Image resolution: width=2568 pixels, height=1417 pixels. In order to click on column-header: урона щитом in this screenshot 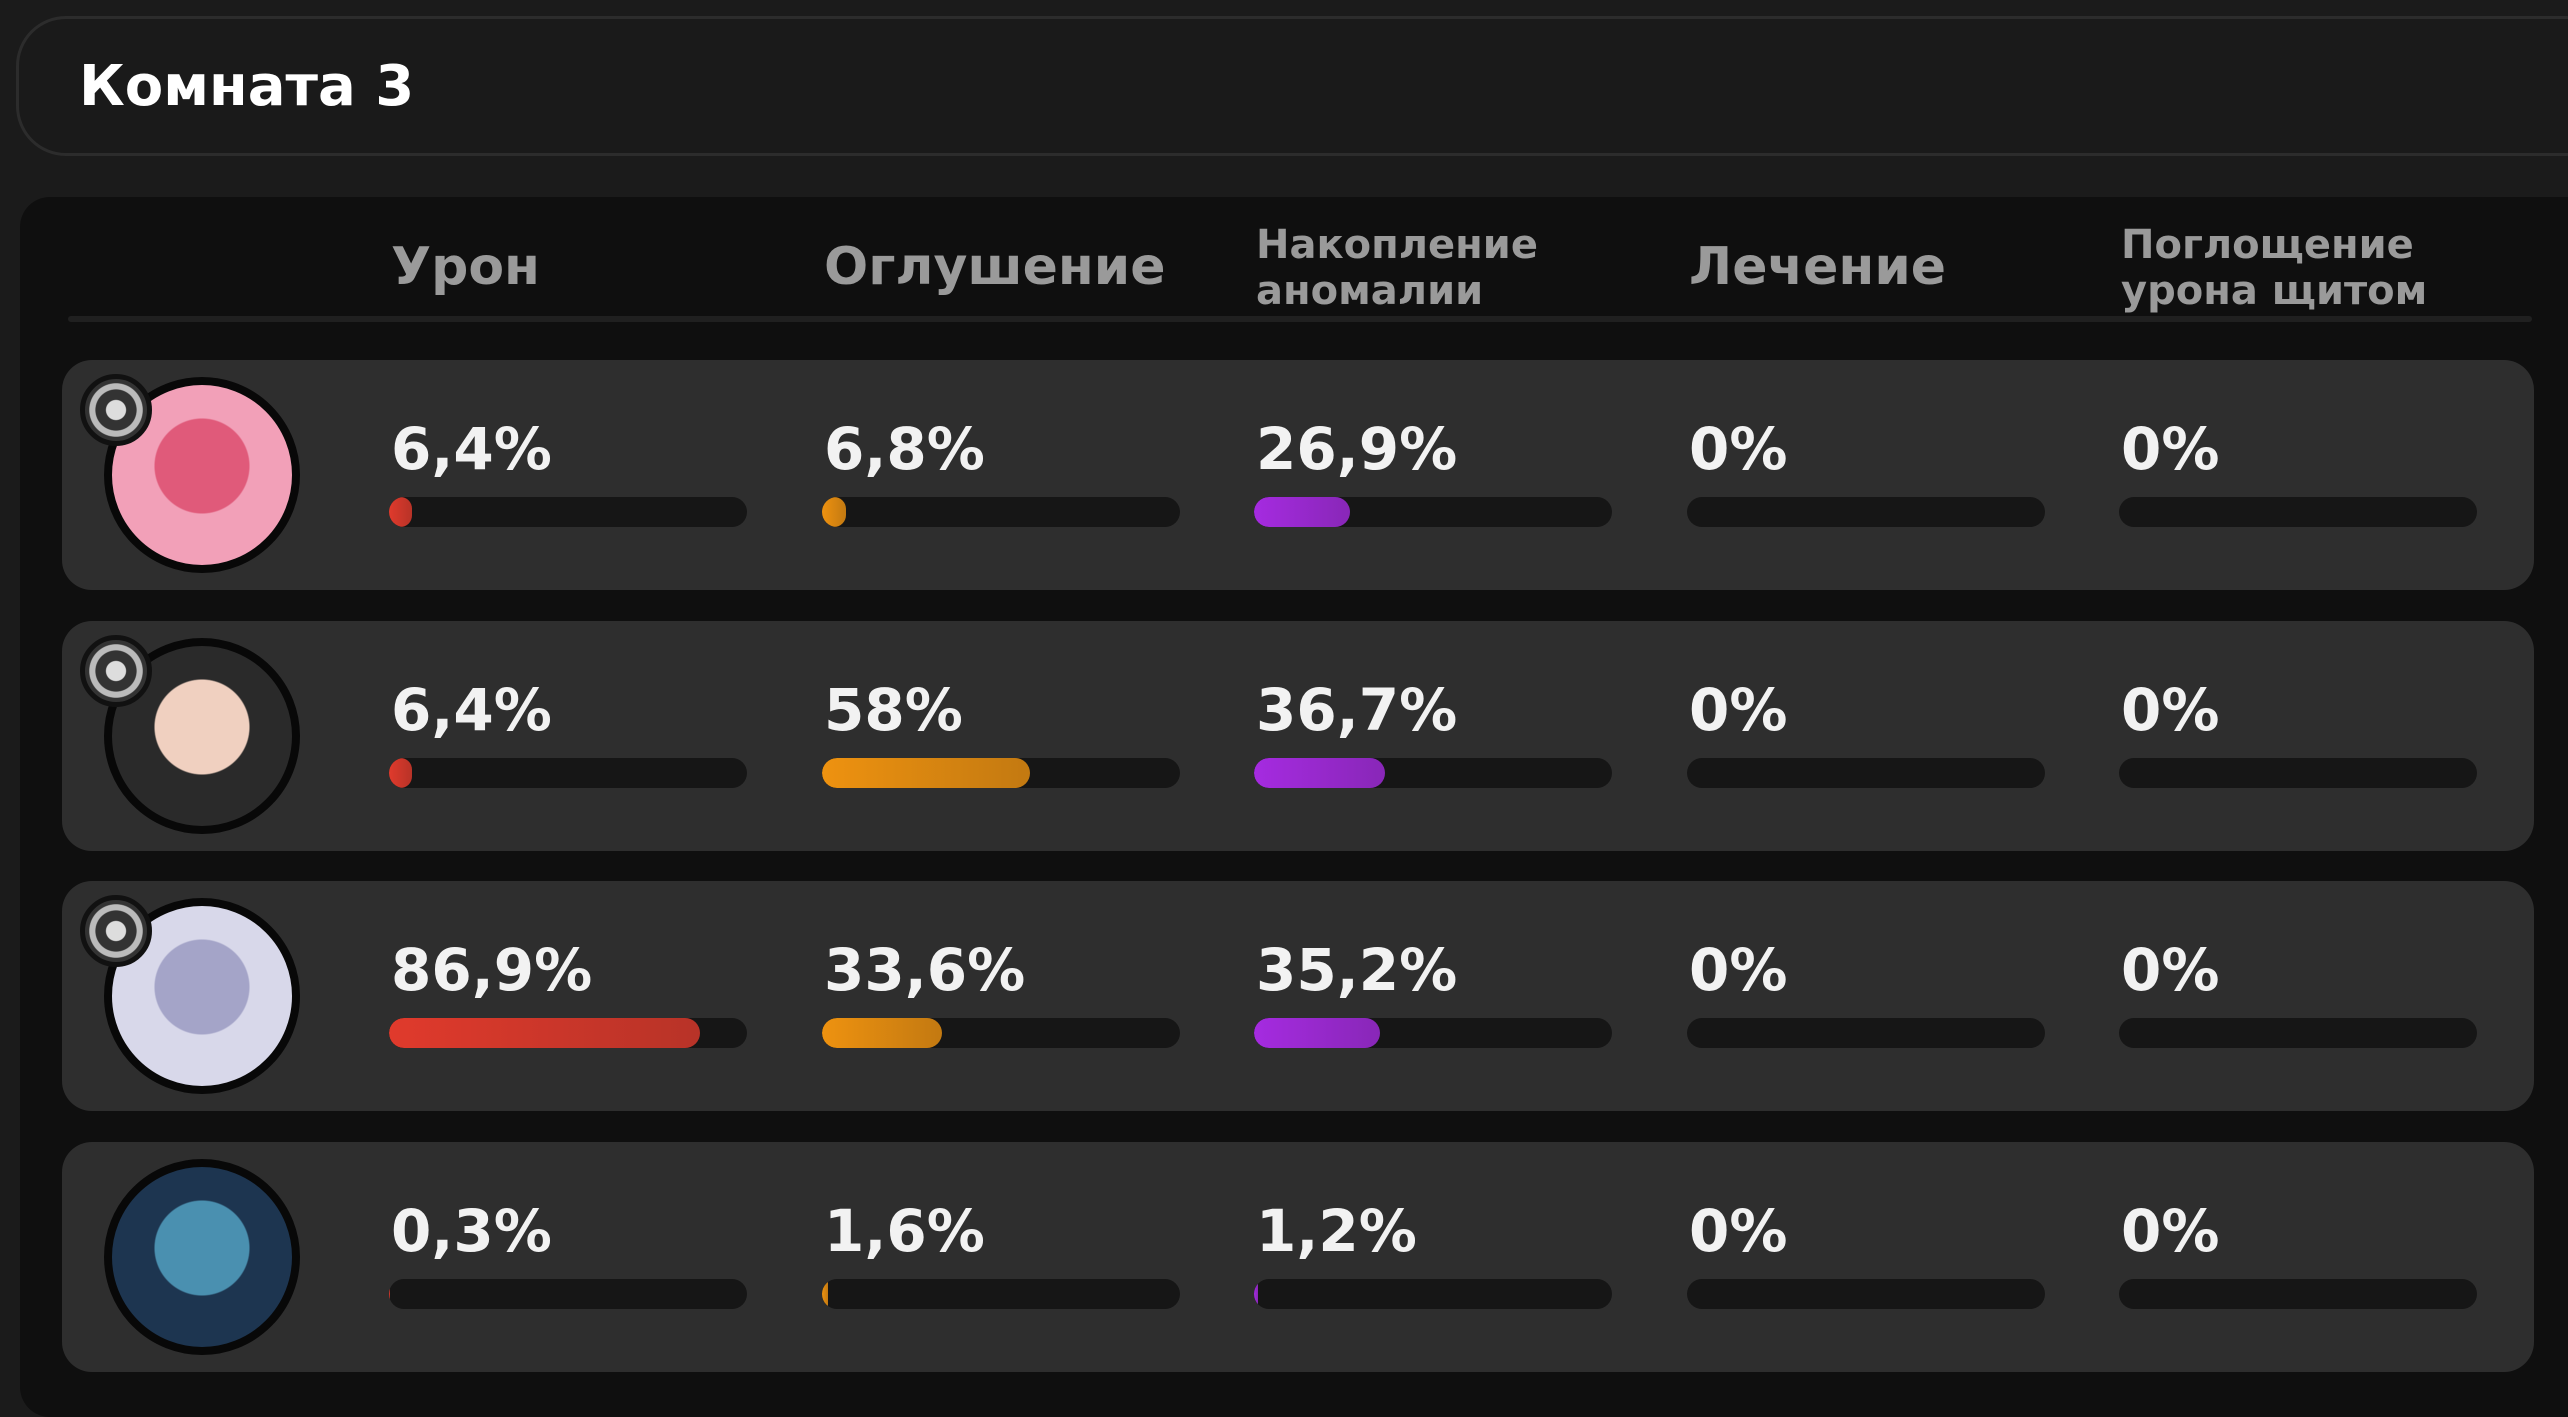, I will do `click(2274, 291)`.